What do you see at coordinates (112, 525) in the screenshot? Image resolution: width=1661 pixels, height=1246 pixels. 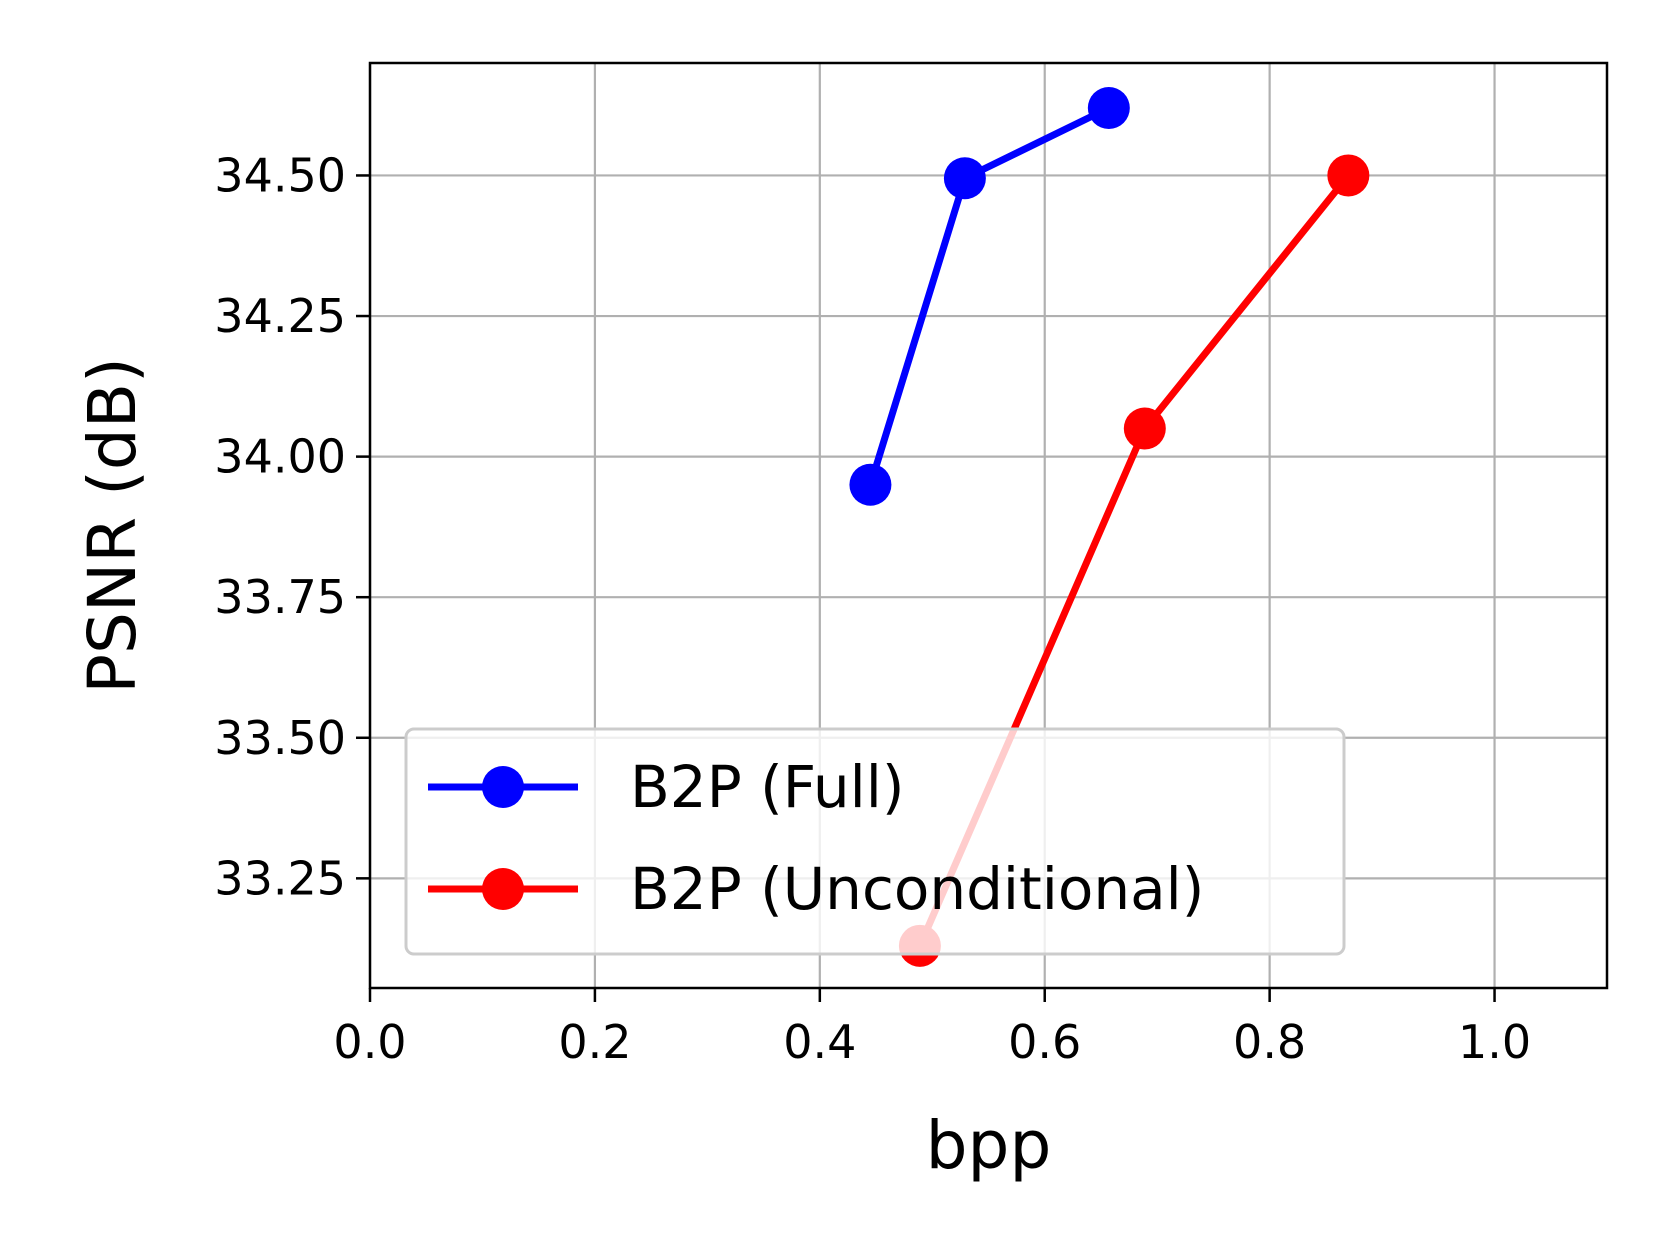 I see `y-axis-label: PSNR (dB)` at bounding box center [112, 525].